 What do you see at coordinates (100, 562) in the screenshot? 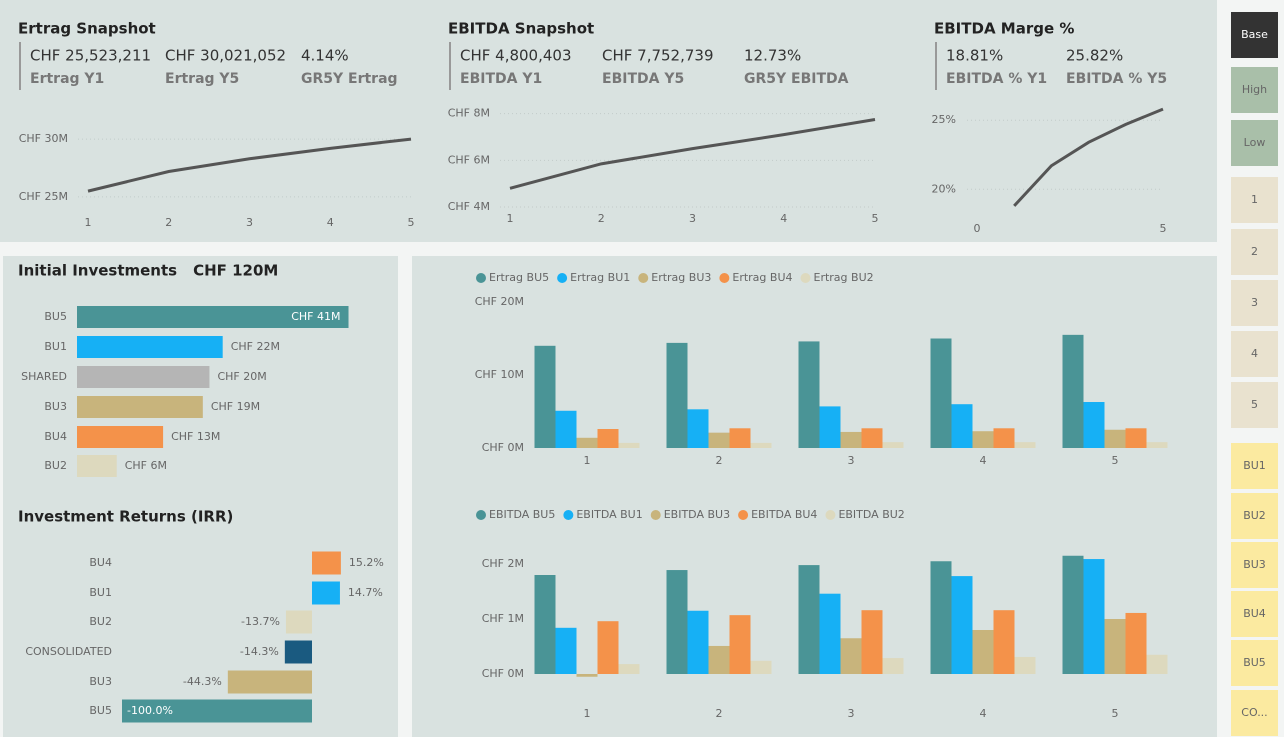
I see `category-label: BU4` at bounding box center [100, 562].